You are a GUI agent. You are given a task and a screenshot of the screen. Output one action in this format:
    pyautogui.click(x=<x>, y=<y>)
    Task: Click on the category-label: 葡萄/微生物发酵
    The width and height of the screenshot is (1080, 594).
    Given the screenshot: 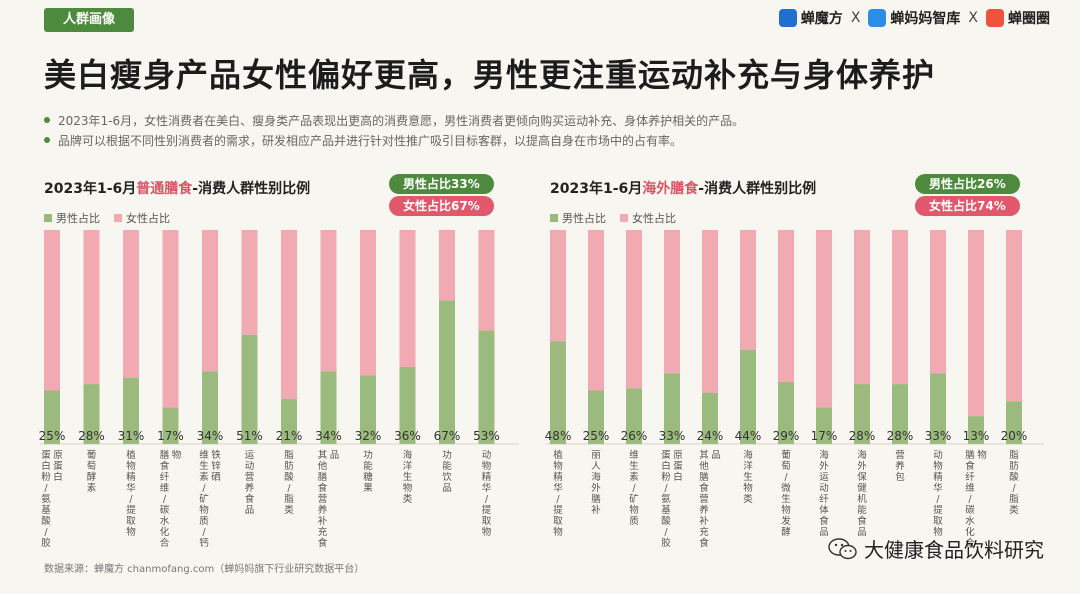 What is the action you would take?
    pyautogui.click(x=786, y=493)
    